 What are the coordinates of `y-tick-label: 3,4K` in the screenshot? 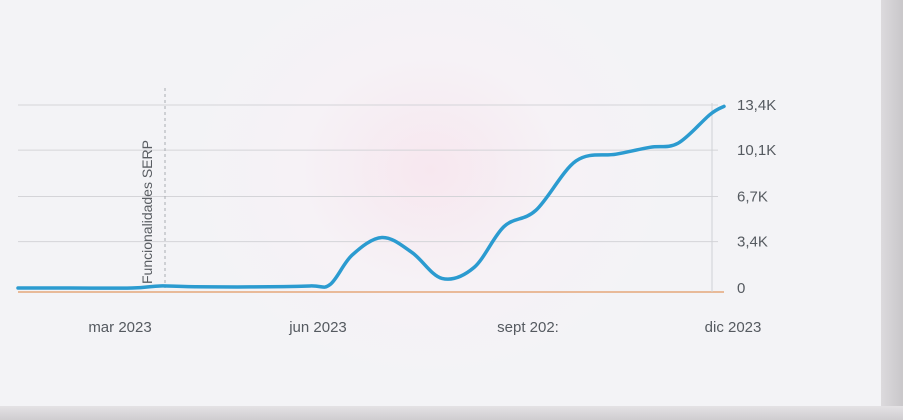 It's located at (752, 242).